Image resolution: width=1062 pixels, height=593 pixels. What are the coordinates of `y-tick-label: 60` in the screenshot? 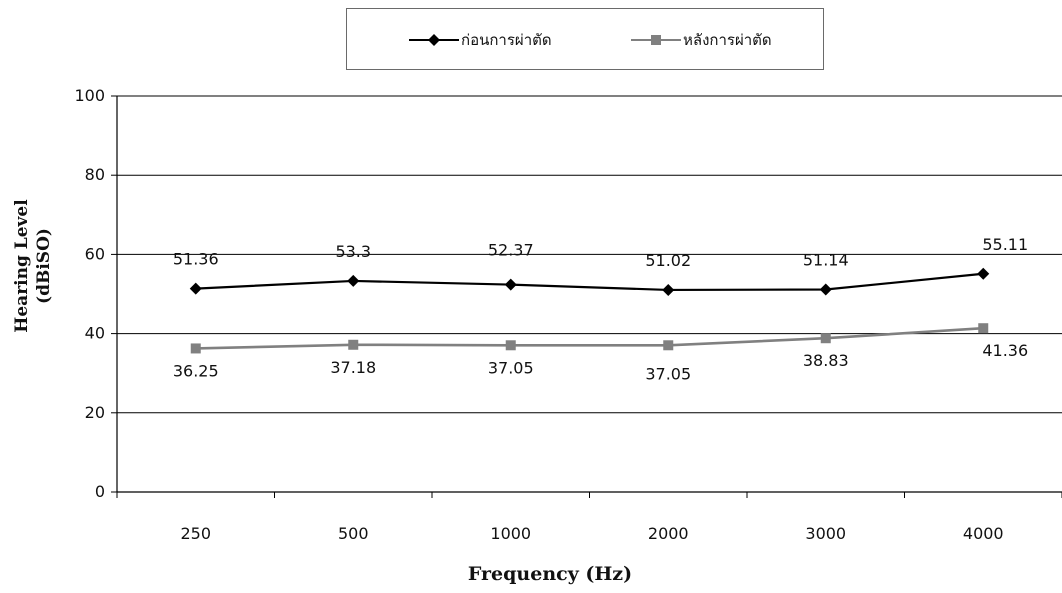 It's located at (95, 253).